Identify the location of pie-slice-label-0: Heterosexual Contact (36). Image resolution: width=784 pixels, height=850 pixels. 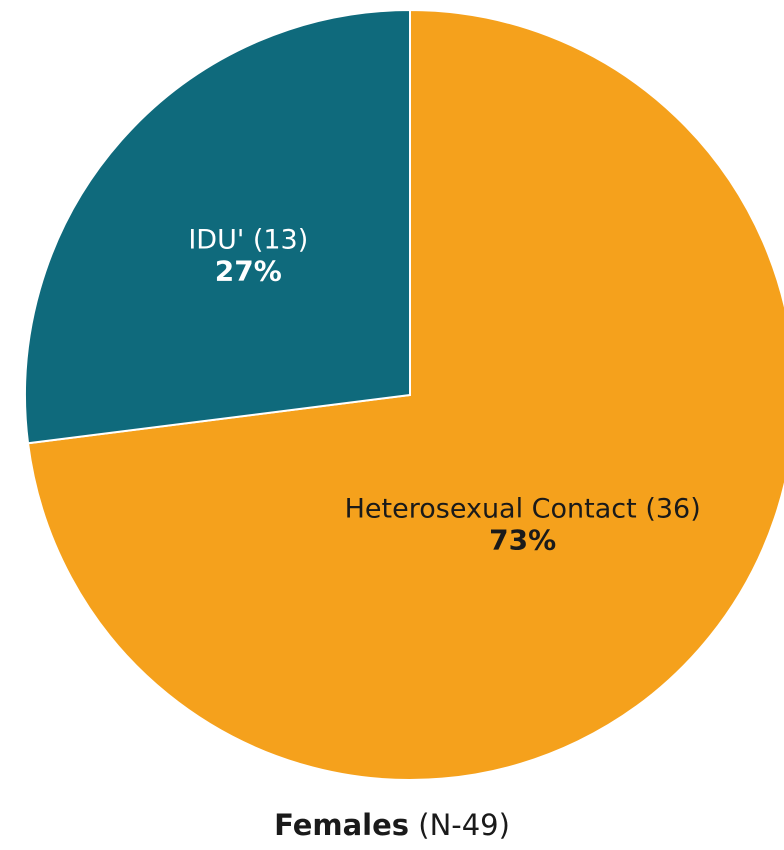
(523, 508).